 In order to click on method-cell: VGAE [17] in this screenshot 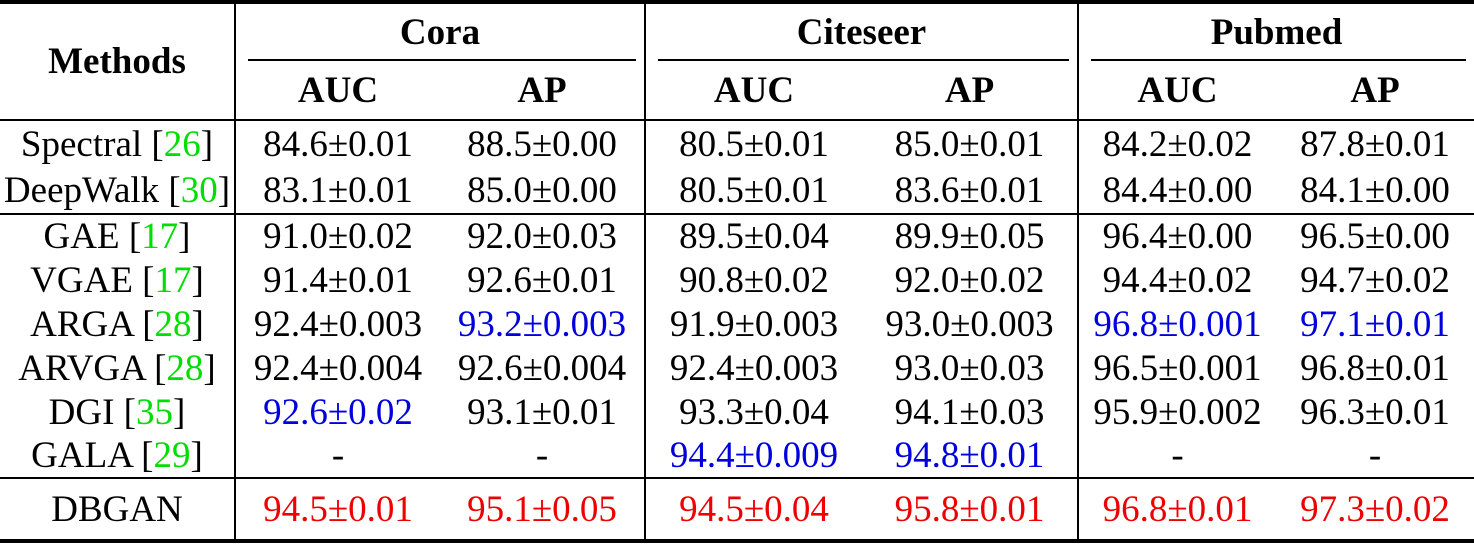, I will do `click(117, 280)`.